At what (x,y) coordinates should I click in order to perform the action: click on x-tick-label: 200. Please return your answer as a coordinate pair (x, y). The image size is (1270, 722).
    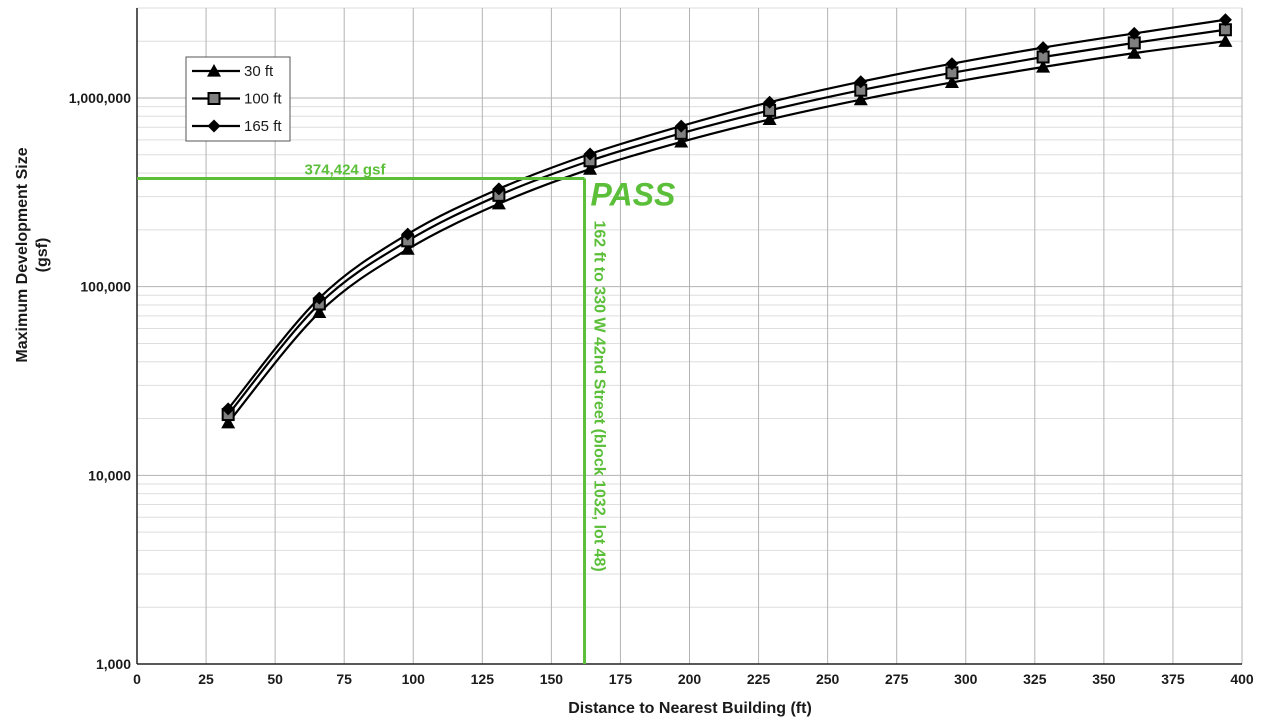
    Looking at the image, I should click on (690, 679).